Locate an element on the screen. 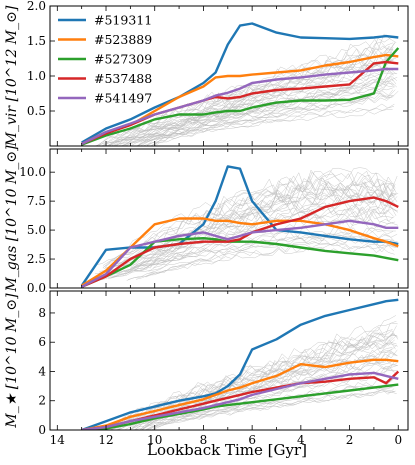 Image resolution: width=415 pixels, height=465 pixels. y-tick-label: 1.0 is located at coordinates (36, 76).